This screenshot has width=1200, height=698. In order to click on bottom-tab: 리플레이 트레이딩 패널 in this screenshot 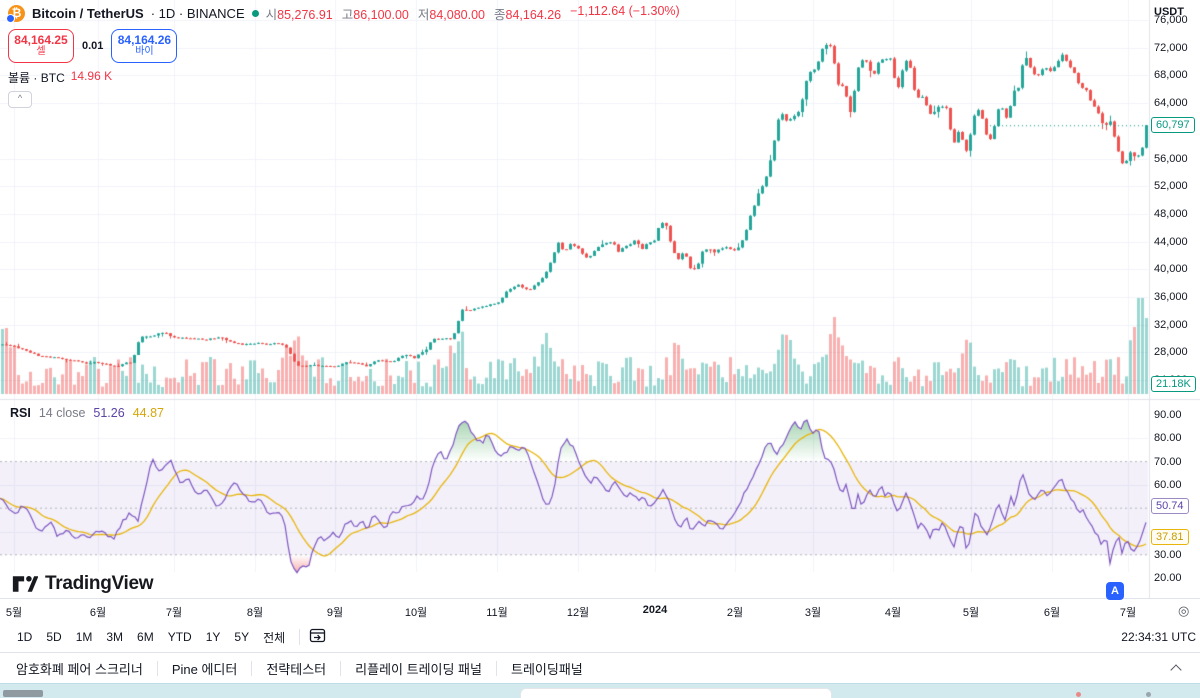, I will do `click(418, 669)`.